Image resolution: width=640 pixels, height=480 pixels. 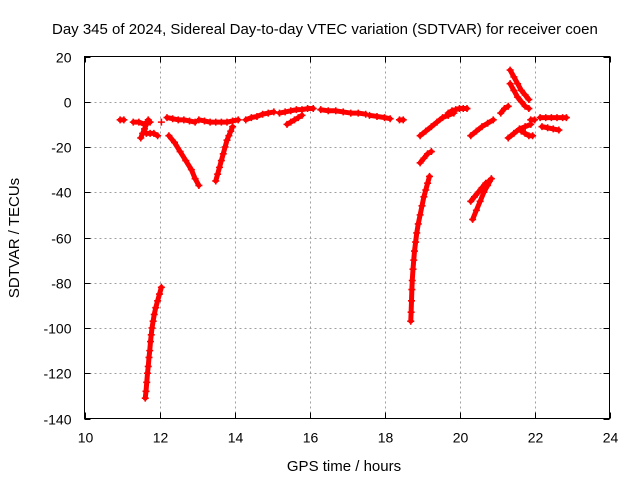 What do you see at coordinates (61, 193) in the screenshot?
I see `y-tick-label: -40` at bounding box center [61, 193].